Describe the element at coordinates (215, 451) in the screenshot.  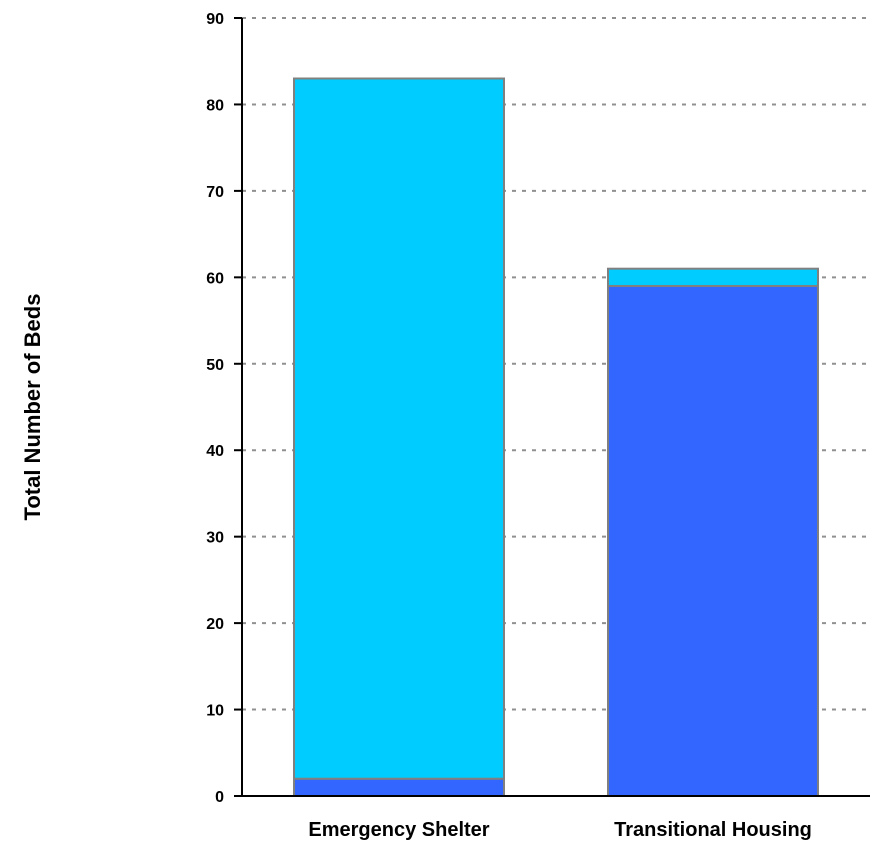
I see `y-tick-label: 40` at that location.